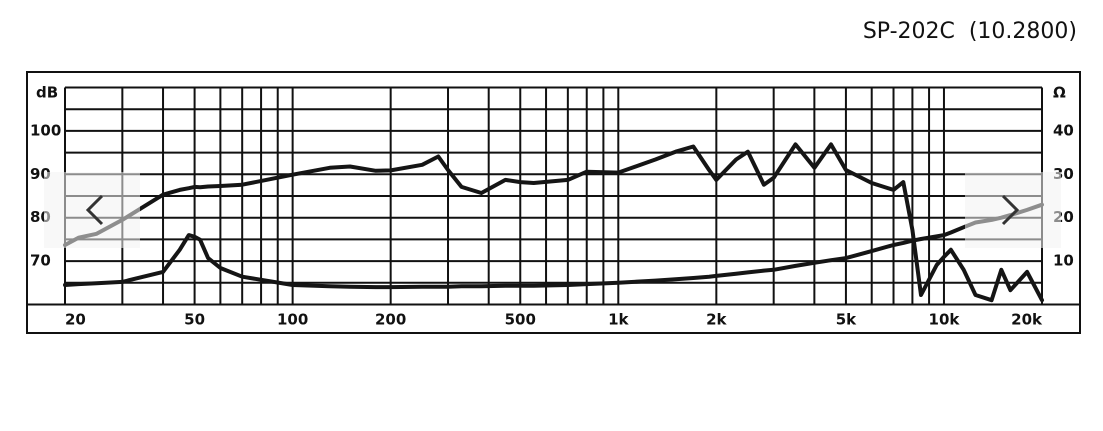 This screenshot has height=431, width=1103. What do you see at coordinates (846, 320) in the screenshot?
I see `x-tick-label: 5k` at bounding box center [846, 320].